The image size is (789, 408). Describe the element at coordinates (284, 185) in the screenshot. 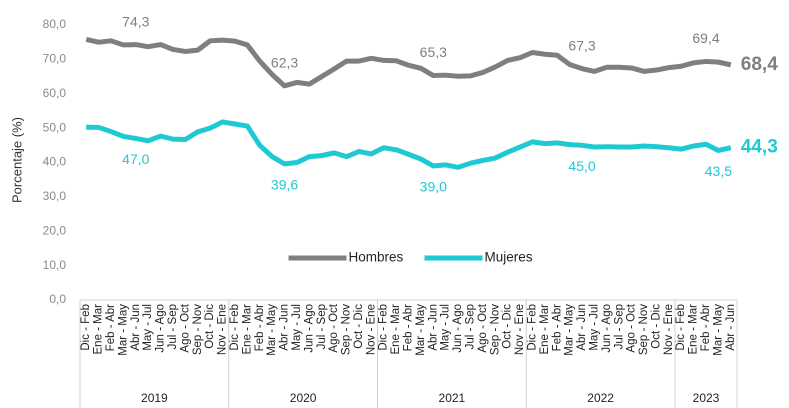

I see `value-label: 39,6` at that location.